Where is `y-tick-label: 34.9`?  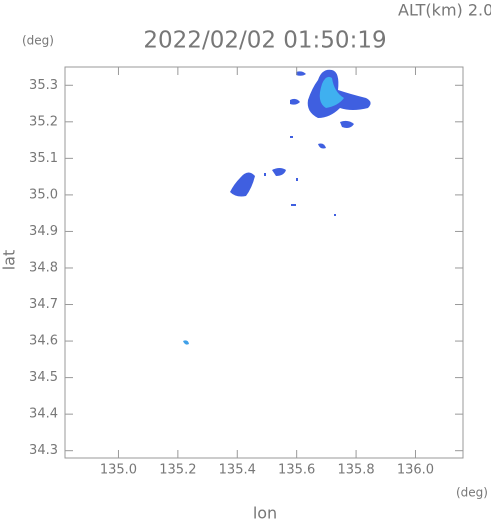 y-tick-label: 34.9 is located at coordinates (43, 231).